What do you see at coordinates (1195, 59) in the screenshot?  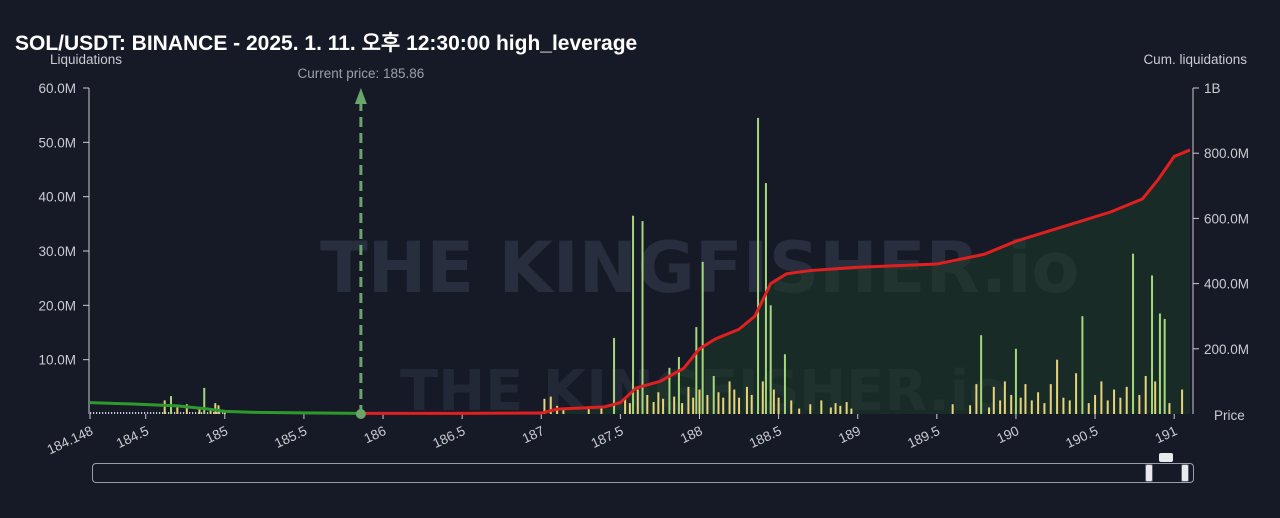 I see `y2-axis-label: Cum. liquidations` at bounding box center [1195, 59].